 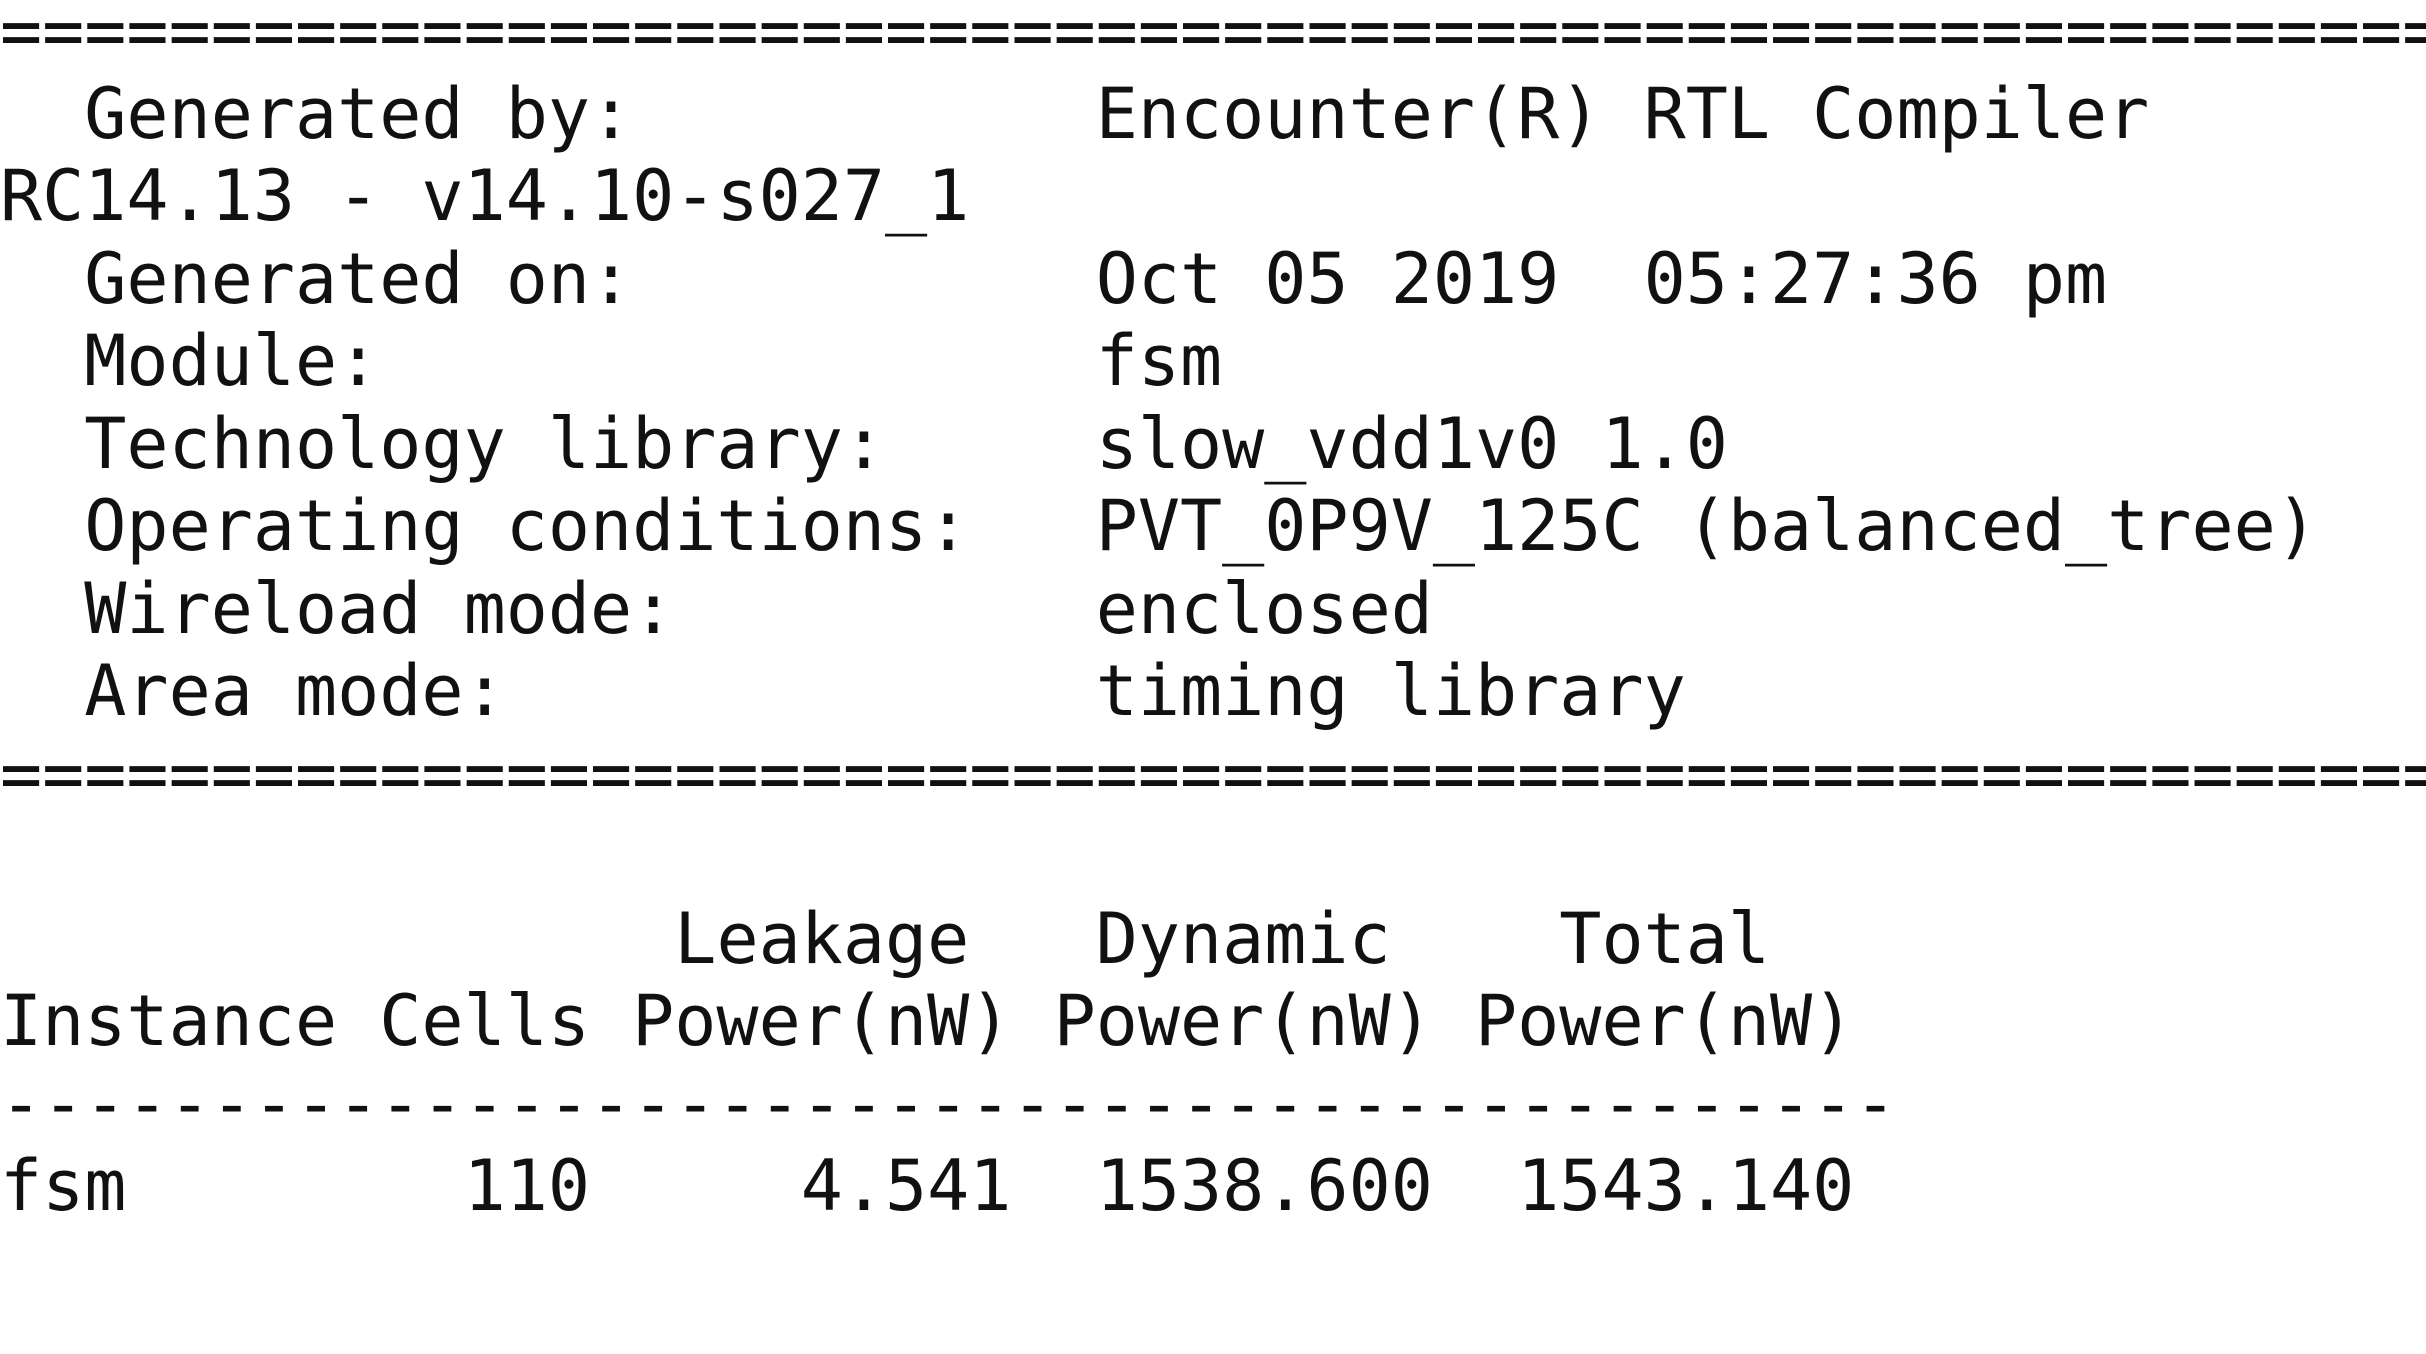 What do you see at coordinates (527, 1186) in the screenshot?
I see `cell: 110` at bounding box center [527, 1186].